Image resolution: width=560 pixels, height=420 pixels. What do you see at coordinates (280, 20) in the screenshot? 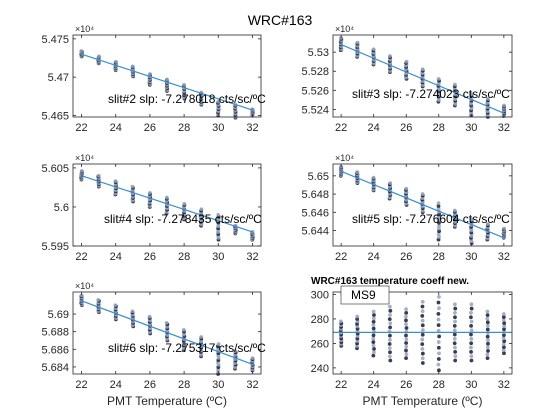
I see `figure-title: WRC#163` at bounding box center [280, 20].